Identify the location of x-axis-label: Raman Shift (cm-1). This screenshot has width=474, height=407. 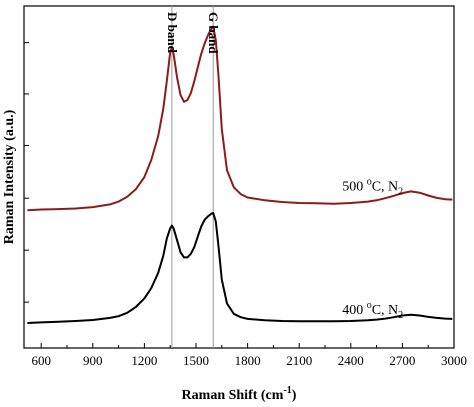
(239, 394).